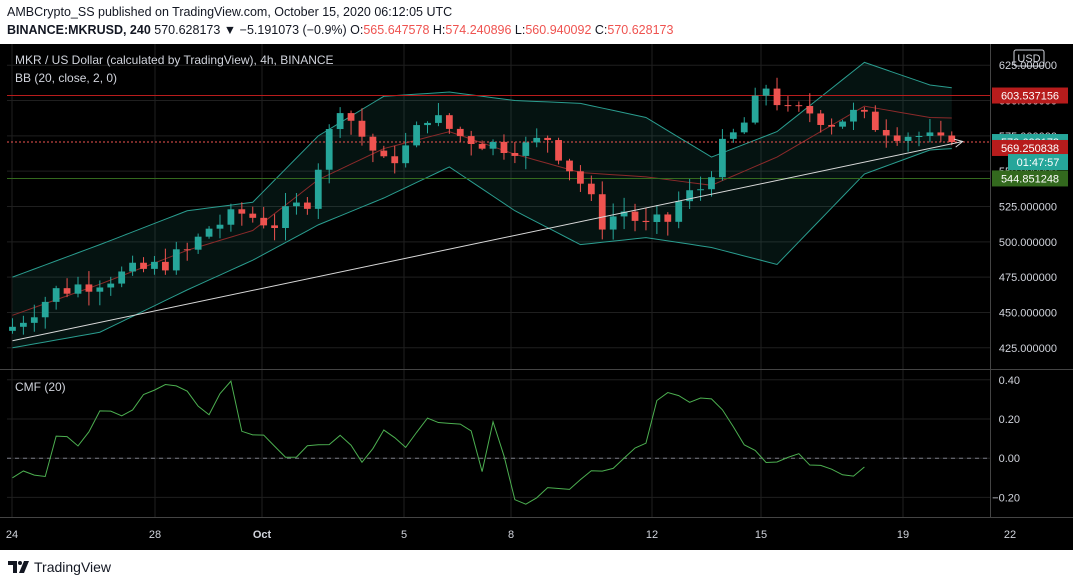 The image size is (1073, 586). Describe the element at coordinates (404, 535) in the screenshot. I see `x-tick-label: 5` at that location.